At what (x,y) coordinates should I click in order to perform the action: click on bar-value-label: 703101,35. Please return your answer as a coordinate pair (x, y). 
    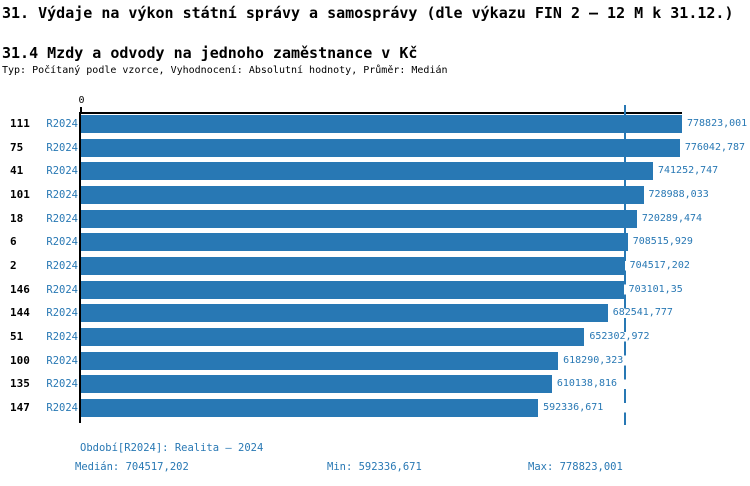
    Looking at the image, I should click on (655, 289).